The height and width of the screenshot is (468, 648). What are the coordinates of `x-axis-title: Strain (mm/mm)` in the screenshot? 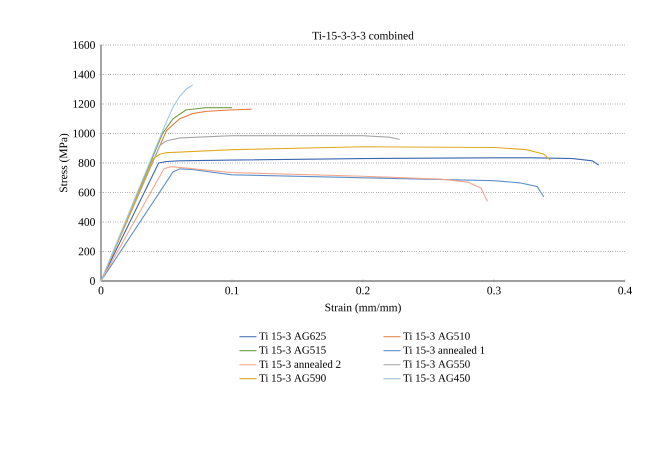 It's located at (363, 308).